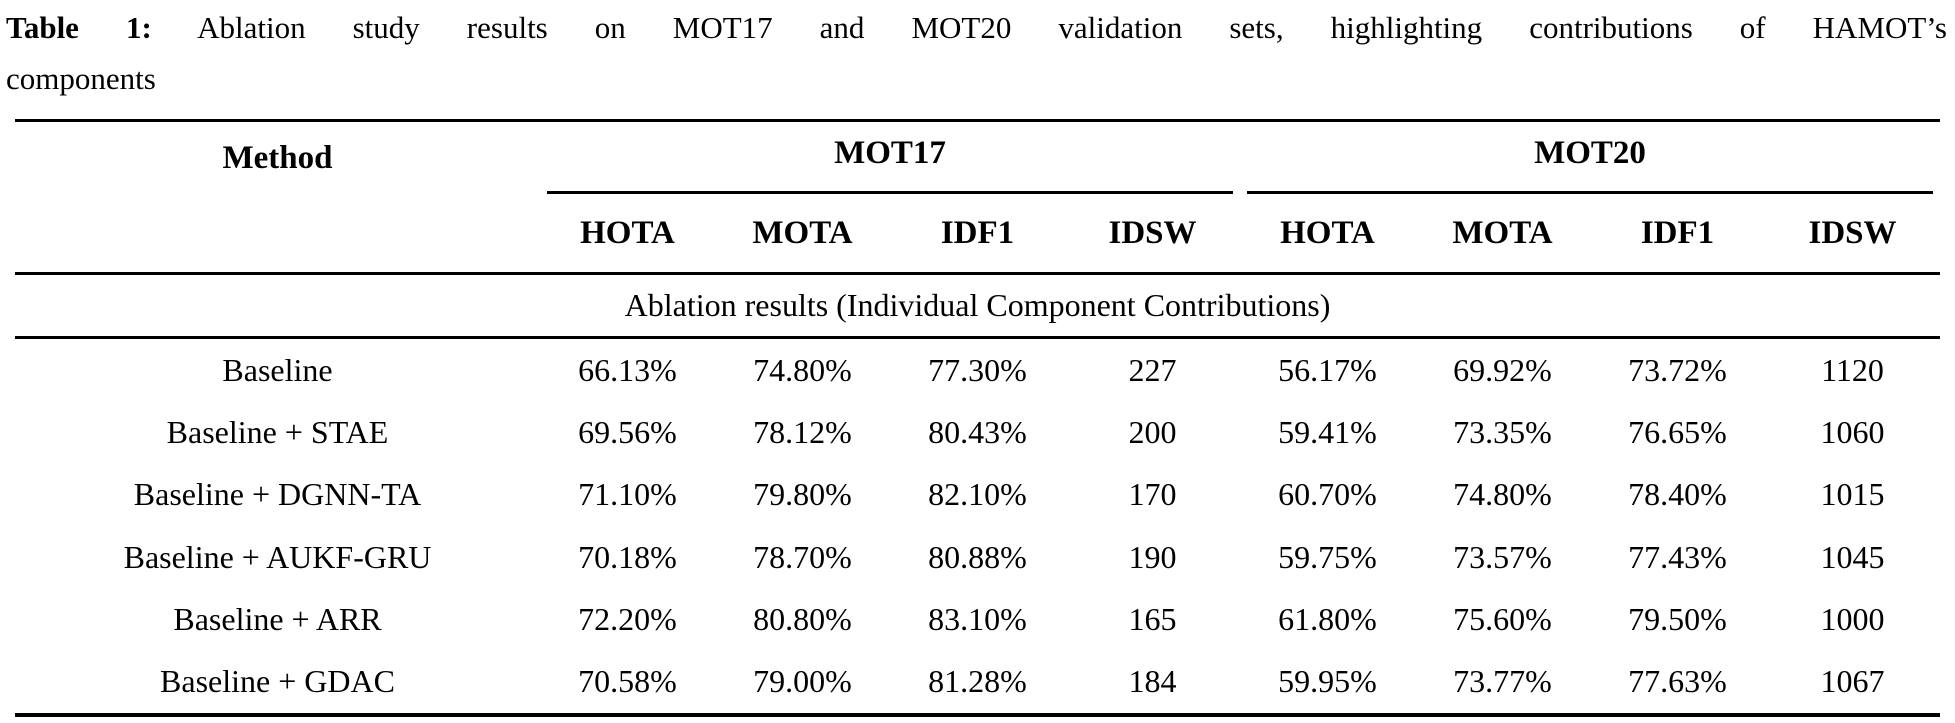 This screenshot has width=1955, height=723. Describe the element at coordinates (802, 681) in the screenshot. I see `mot17-mota-cell: 79.00%` at that location.